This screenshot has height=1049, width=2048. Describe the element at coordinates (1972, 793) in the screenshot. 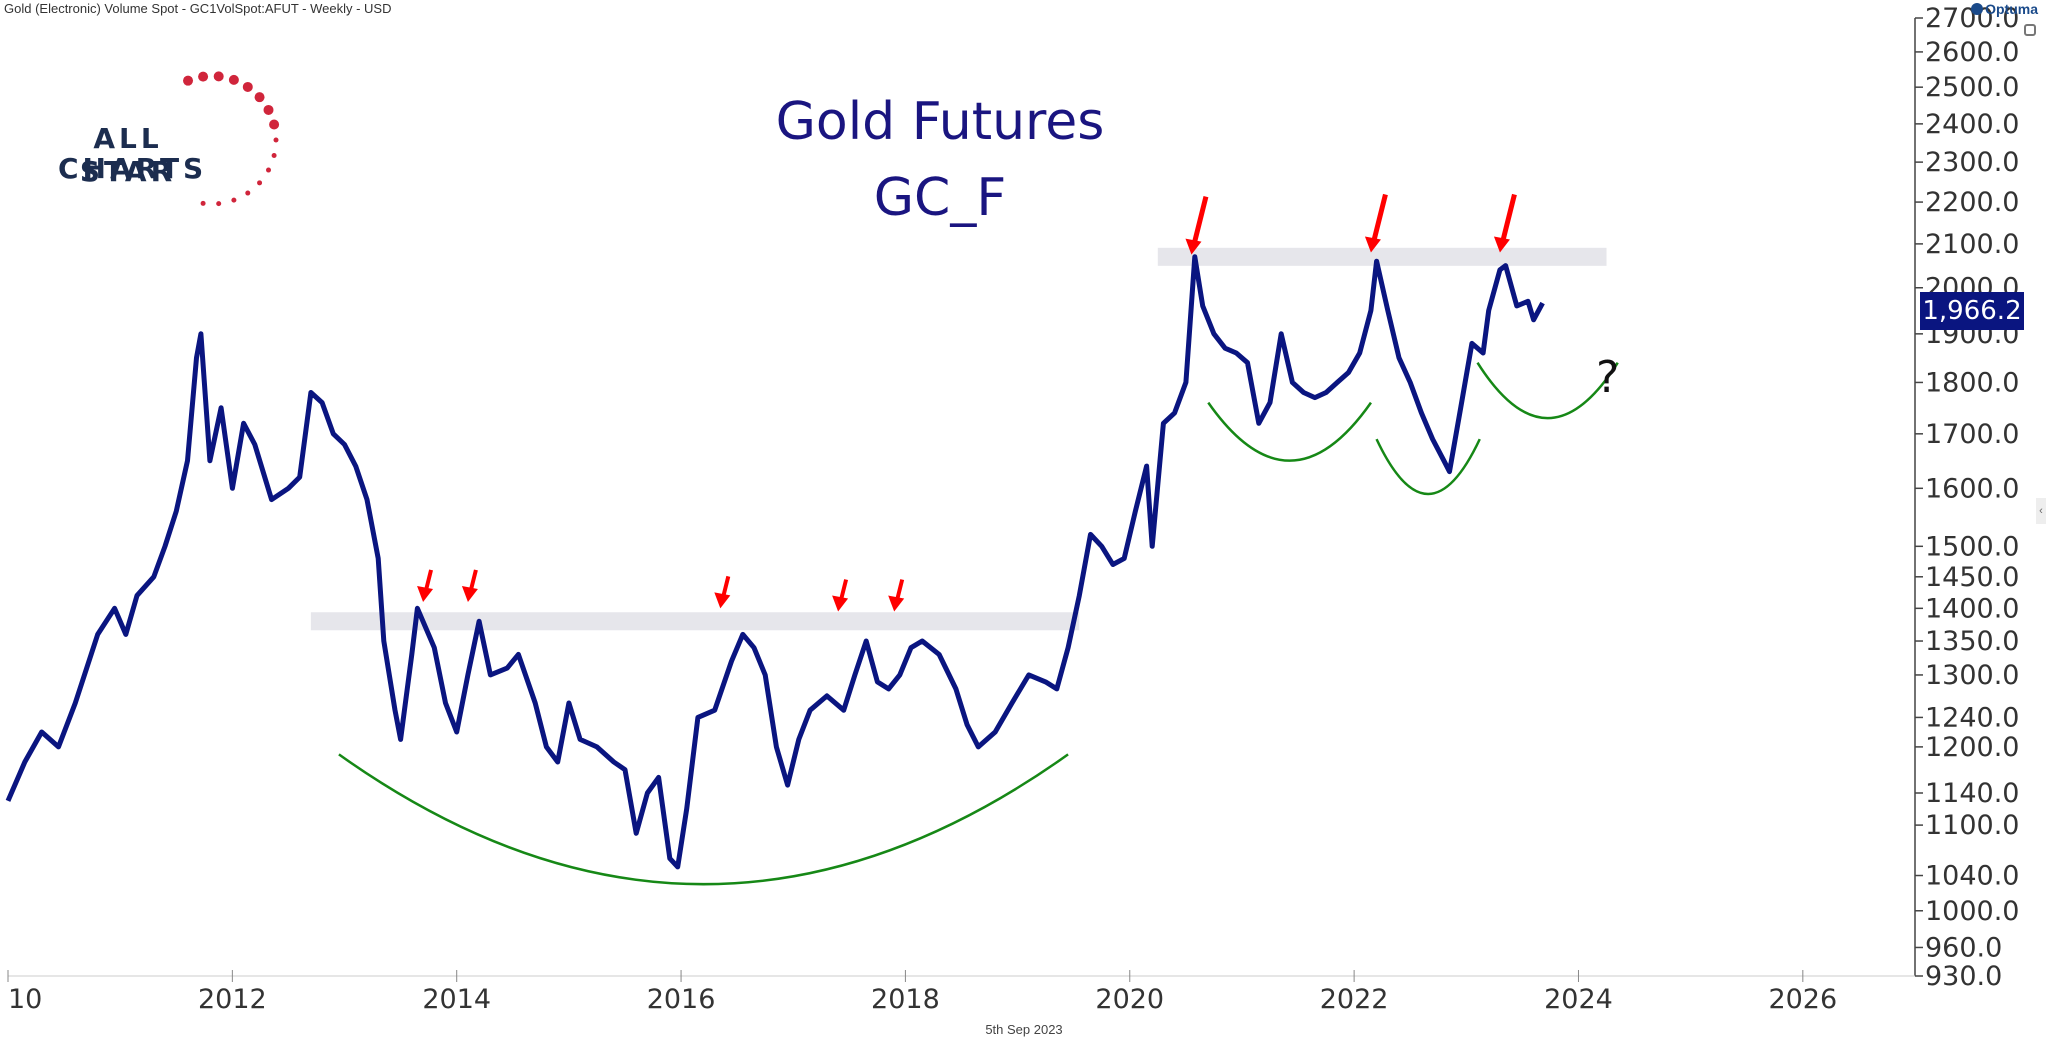

I see `y-tick-label: 1140.0` at that location.